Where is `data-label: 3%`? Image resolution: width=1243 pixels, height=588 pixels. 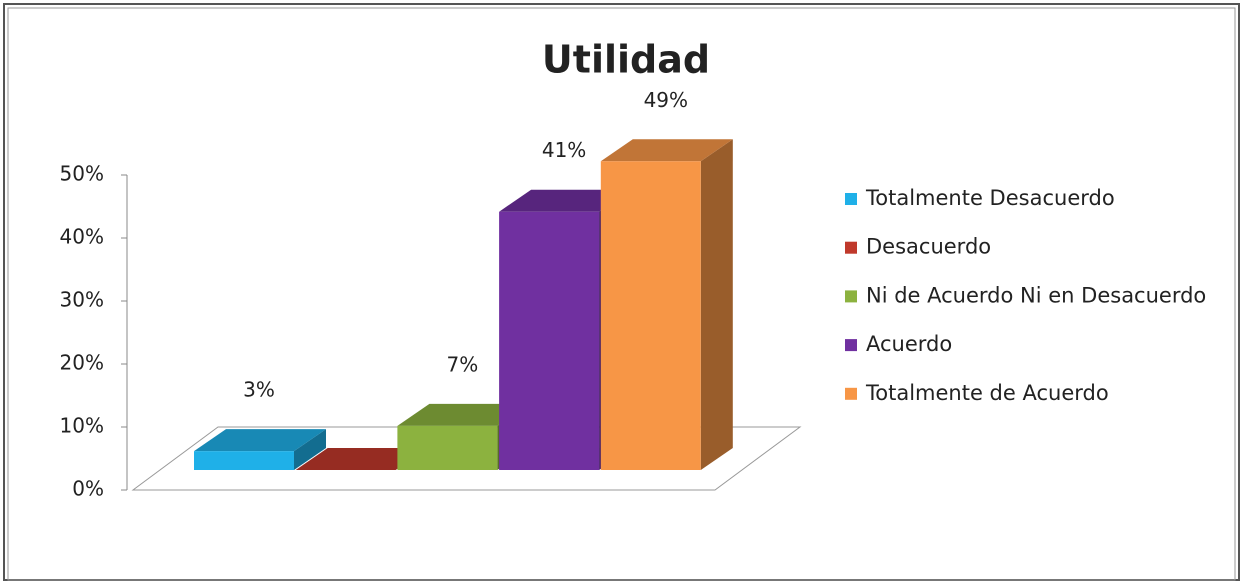
data-label: 3% is located at coordinates (259, 390).